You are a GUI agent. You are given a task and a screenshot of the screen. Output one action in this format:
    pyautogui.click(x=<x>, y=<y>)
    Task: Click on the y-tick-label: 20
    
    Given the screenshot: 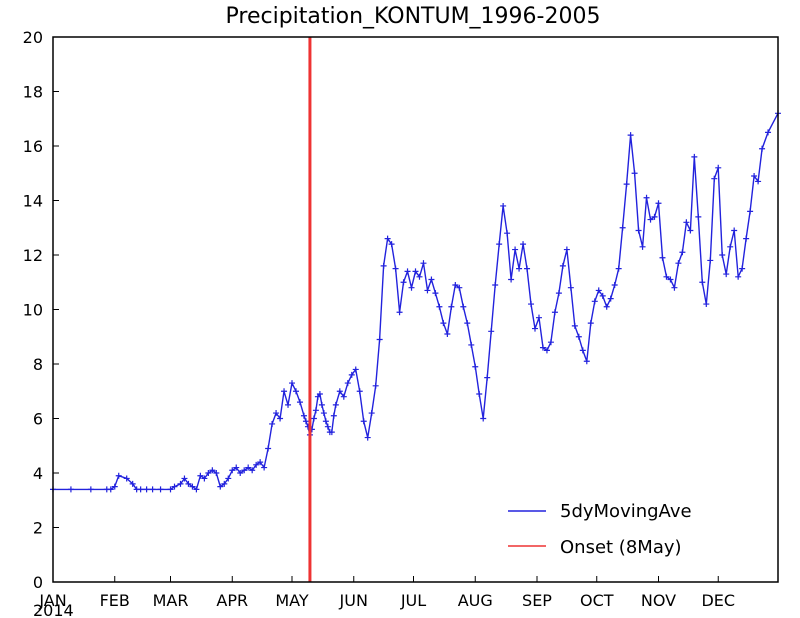 What is the action you would take?
    pyautogui.click(x=33, y=37)
    